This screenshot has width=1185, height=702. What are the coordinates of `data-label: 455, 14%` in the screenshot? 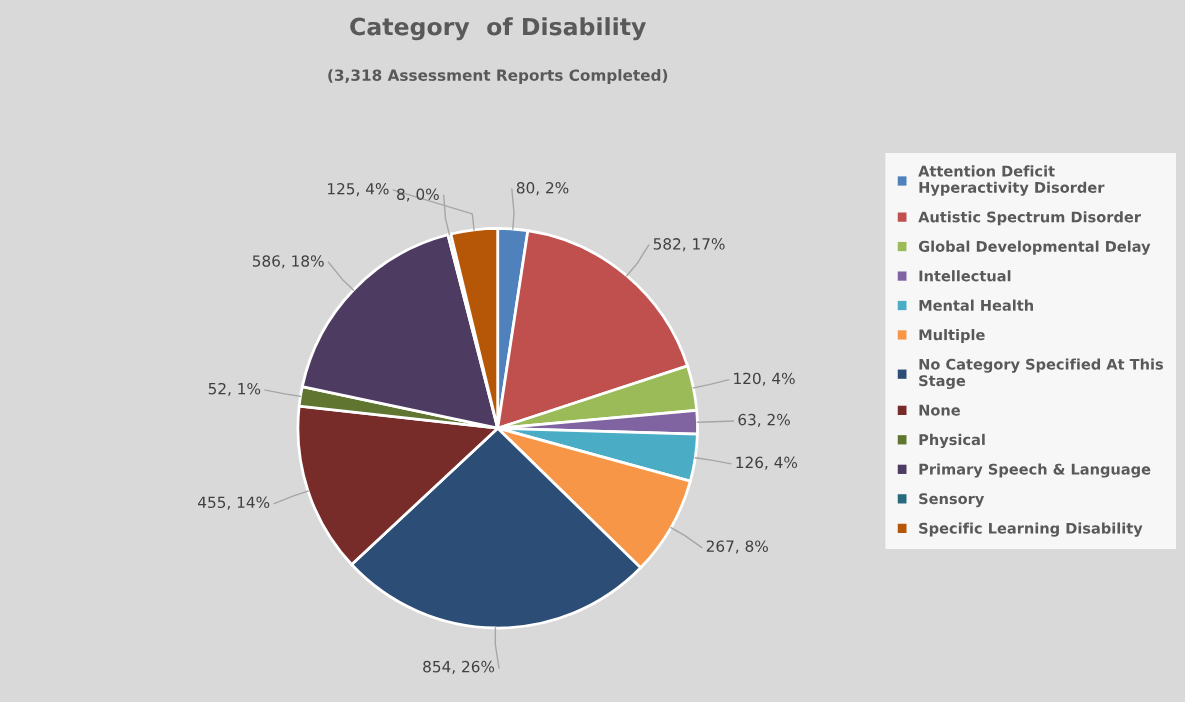 It's located at (234, 503).